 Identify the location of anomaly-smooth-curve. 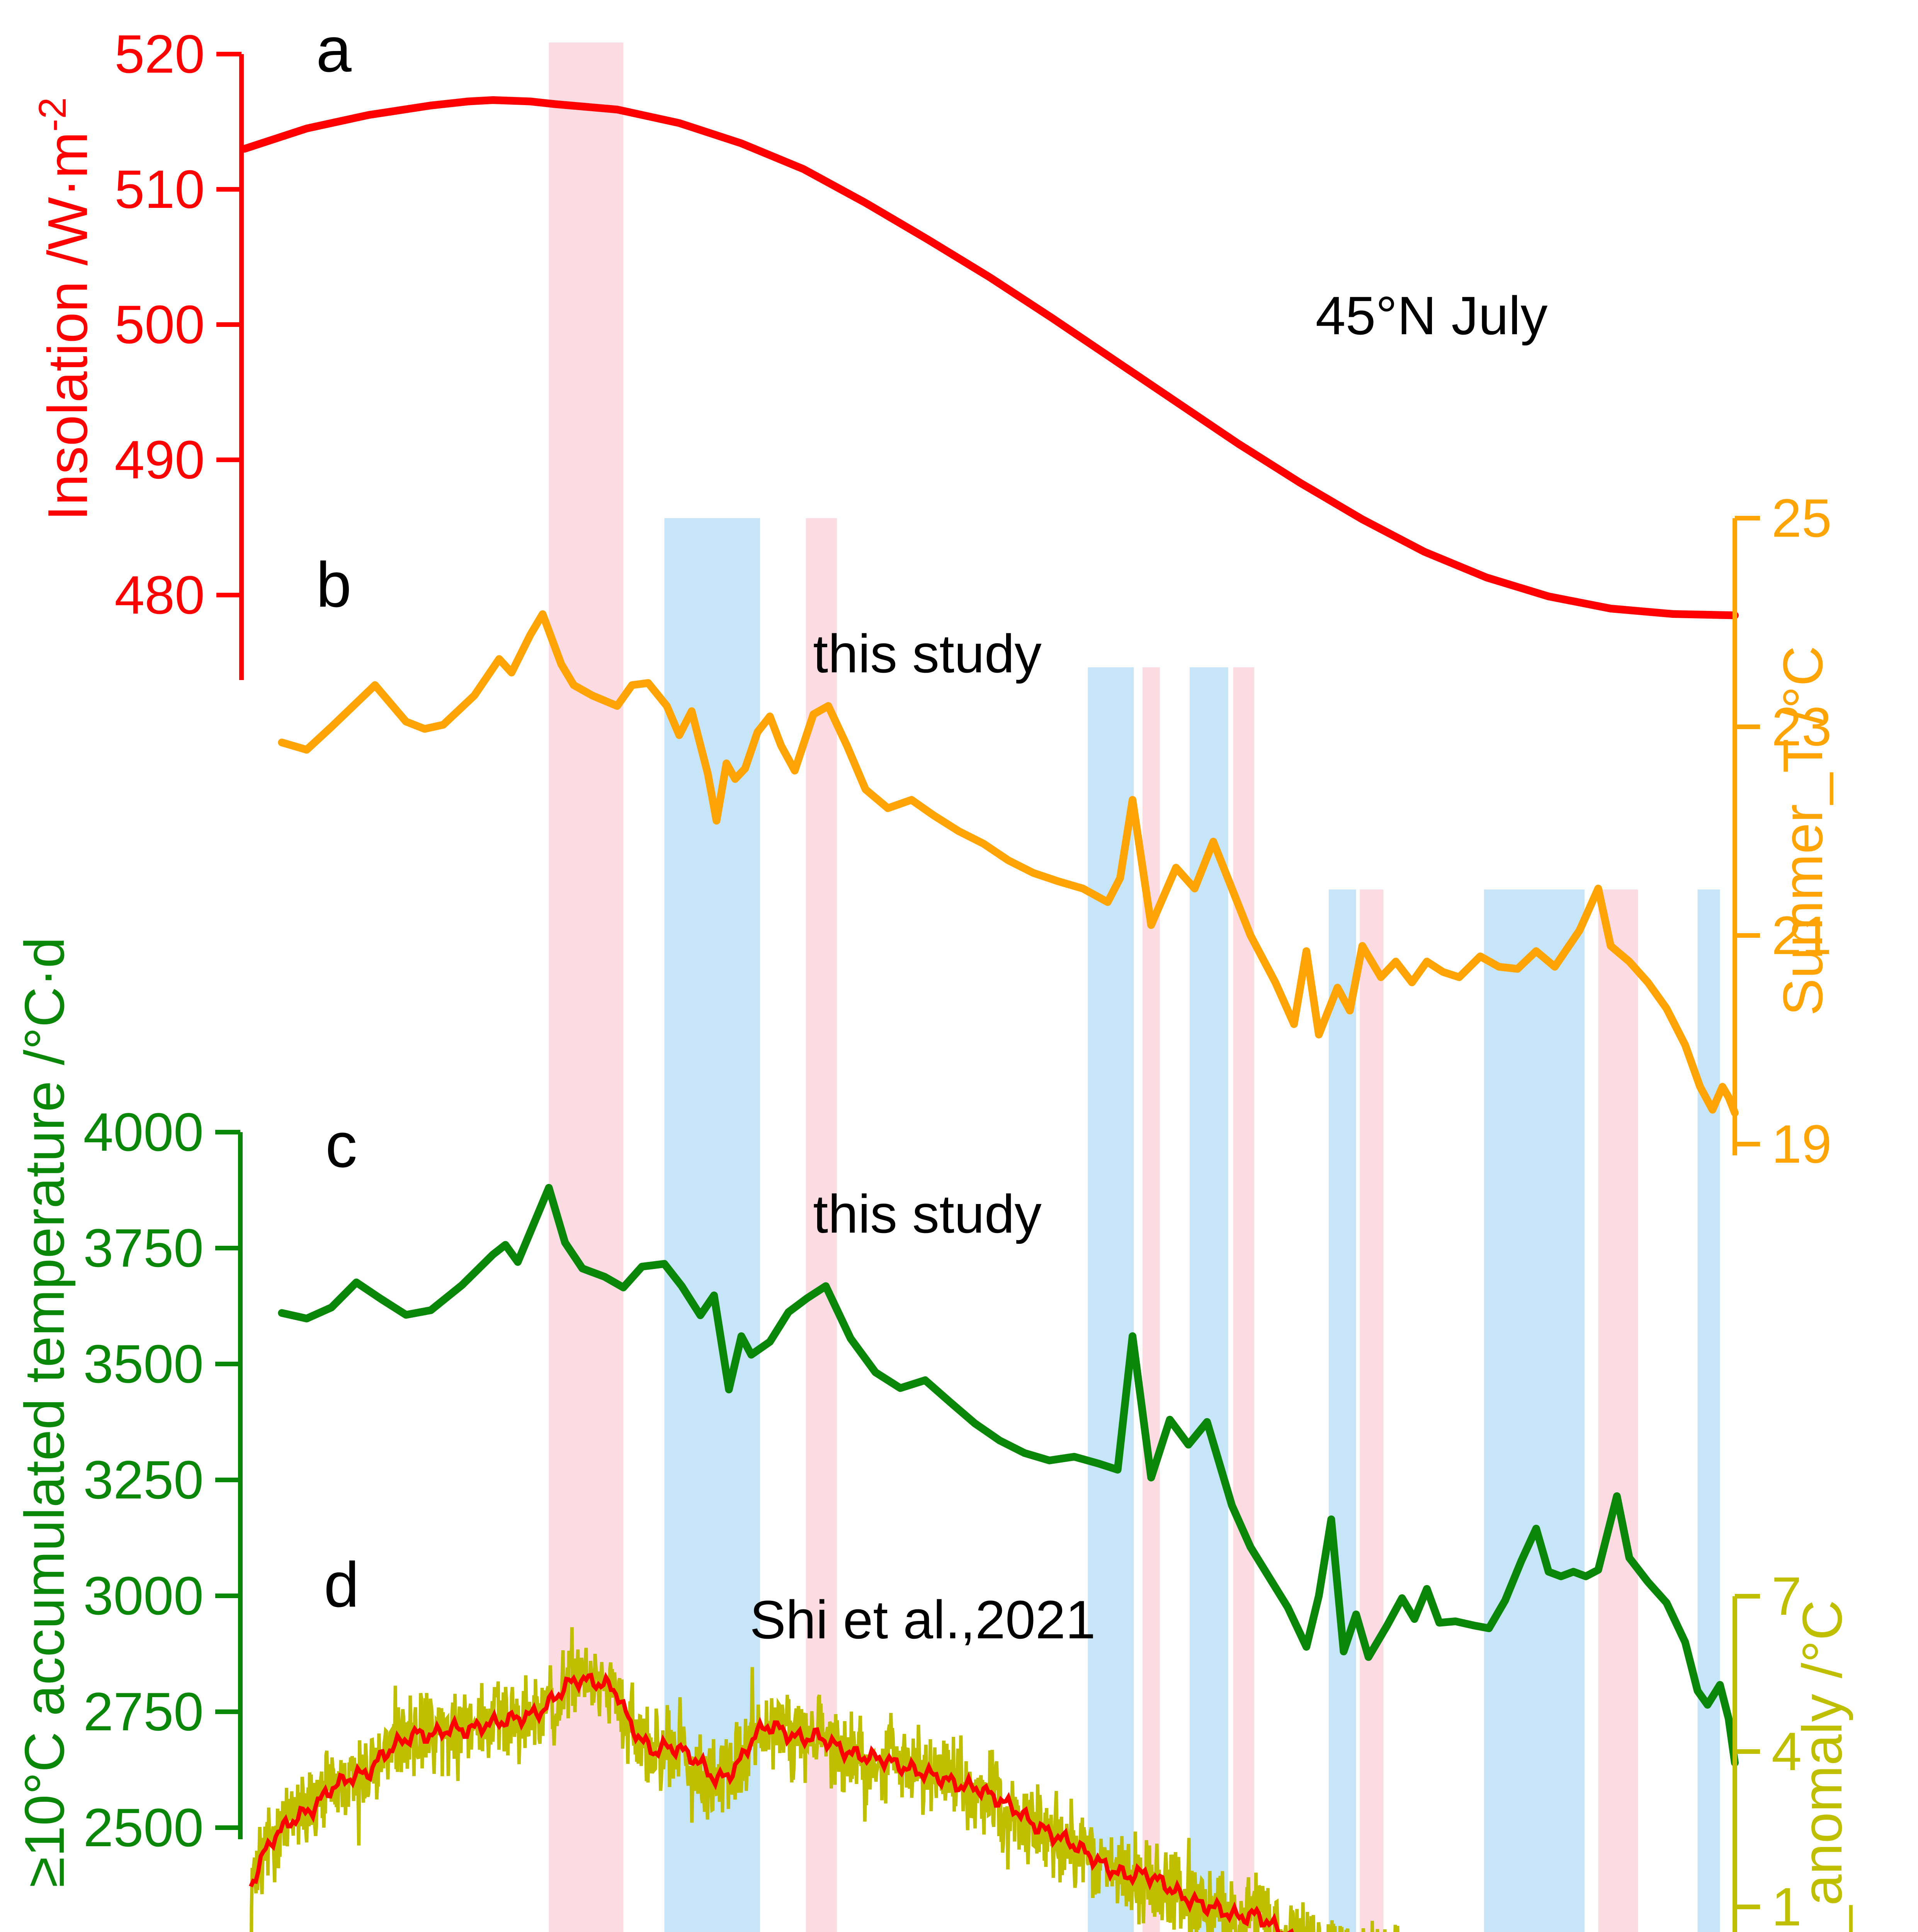
(772, 1802).